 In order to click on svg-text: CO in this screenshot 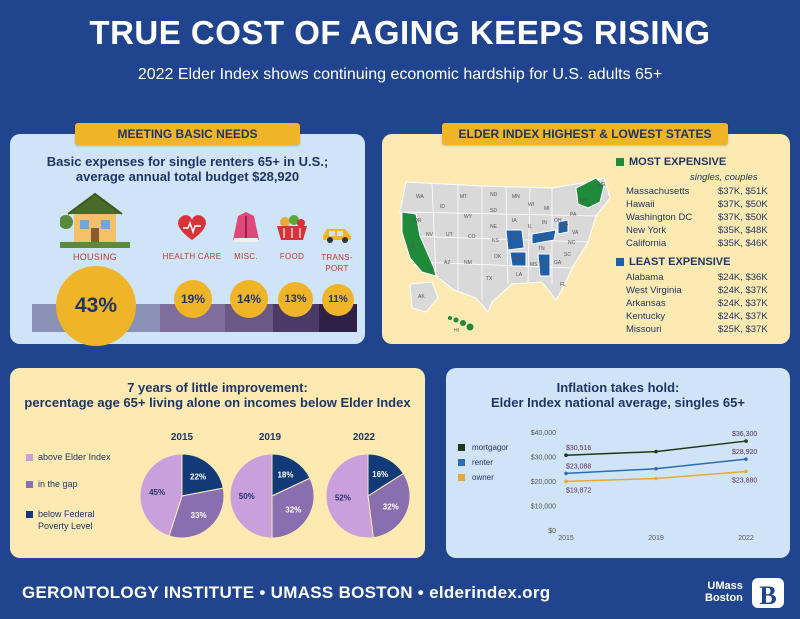, I will do `click(472, 237)`.